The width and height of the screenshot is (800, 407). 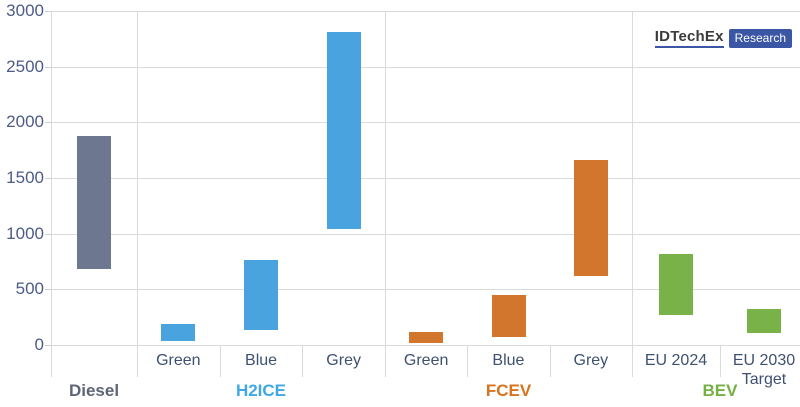 I want to click on idtechex-logo: IDTechEx Research, so click(x=723, y=38).